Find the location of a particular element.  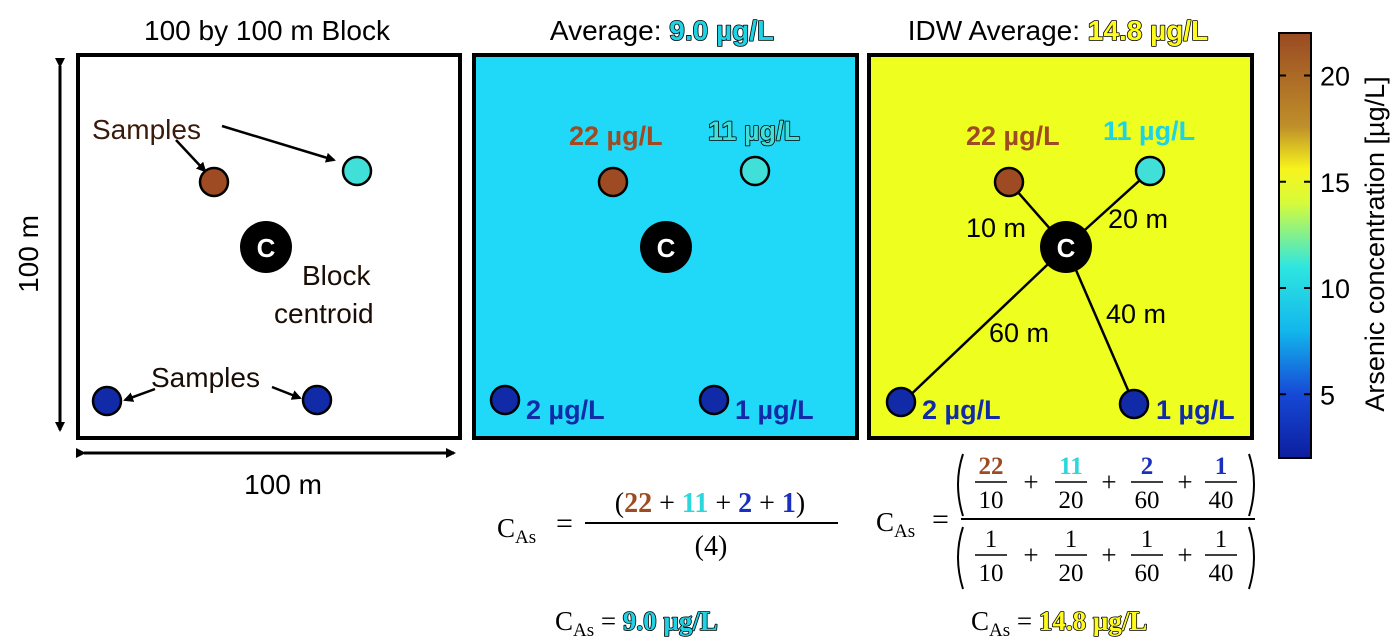

eq-avg-num-11: 11 is located at coordinates (695, 503).